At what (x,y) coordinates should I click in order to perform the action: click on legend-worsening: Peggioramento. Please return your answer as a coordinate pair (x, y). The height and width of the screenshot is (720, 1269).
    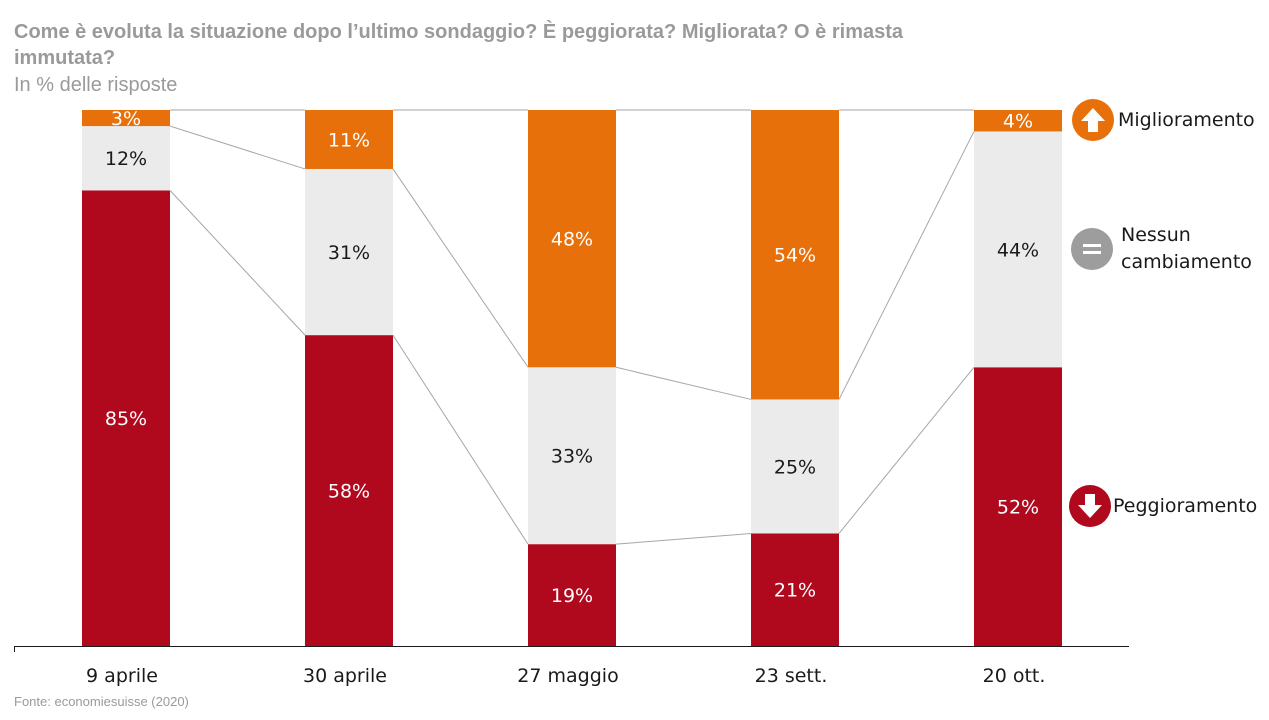
    Looking at the image, I should click on (1163, 506).